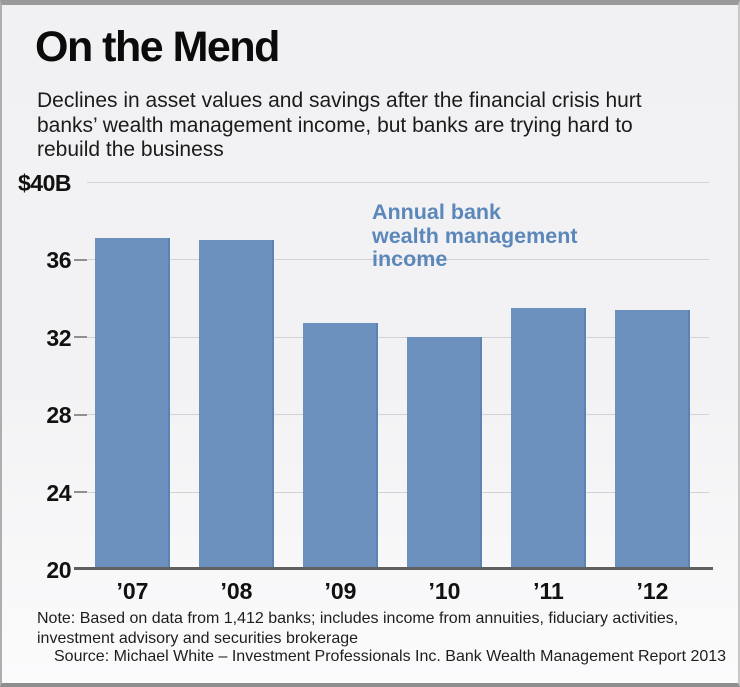  I want to click on legend-line-3: income, so click(410, 259).